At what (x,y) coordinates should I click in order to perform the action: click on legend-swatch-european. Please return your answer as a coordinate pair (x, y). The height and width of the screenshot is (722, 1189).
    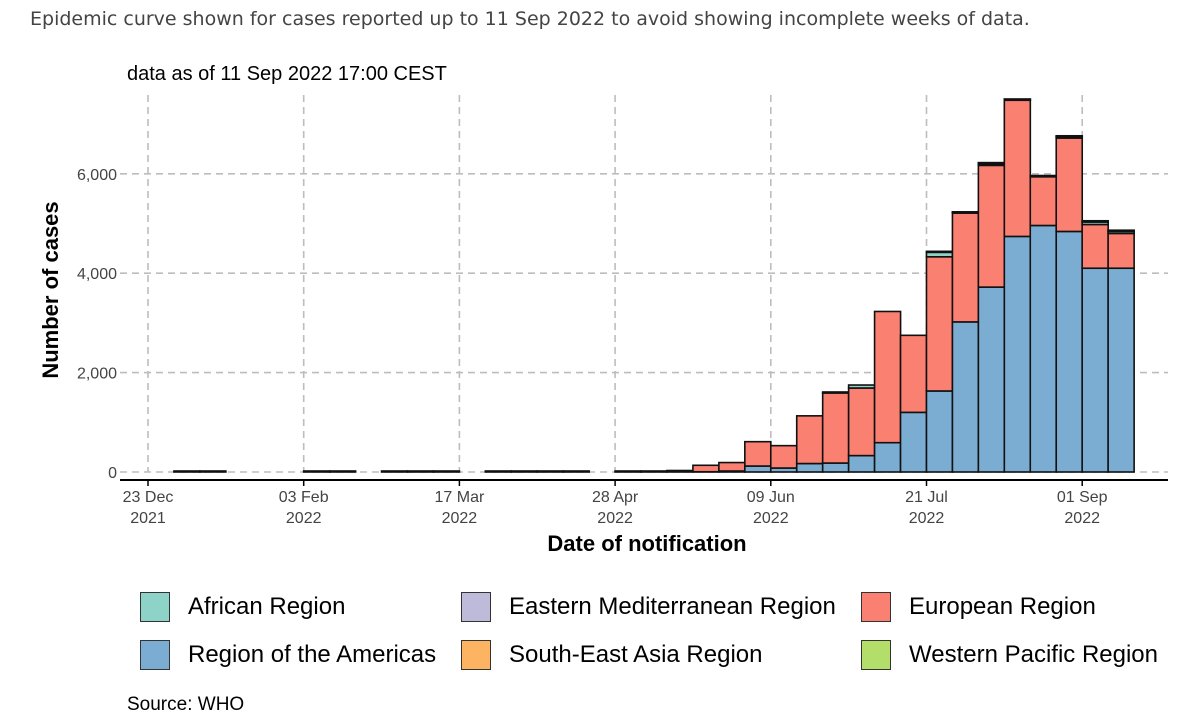
    Looking at the image, I should click on (876, 607).